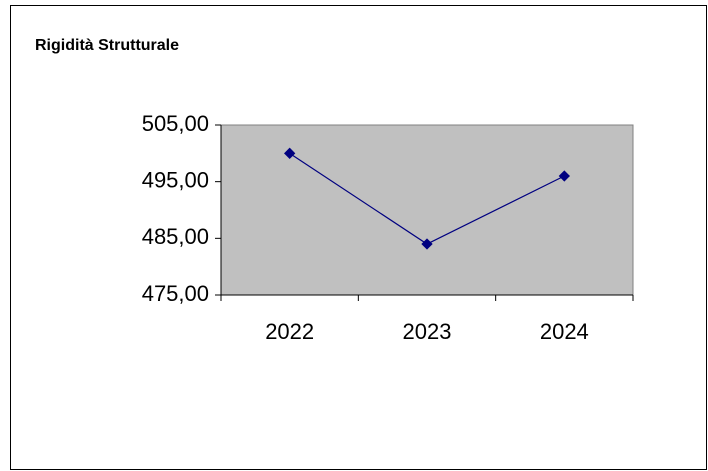 This screenshot has height=471, width=708. Describe the element at coordinates (175, 293) in the screenshot. I see `y-tick-label: 475,00` at that location.